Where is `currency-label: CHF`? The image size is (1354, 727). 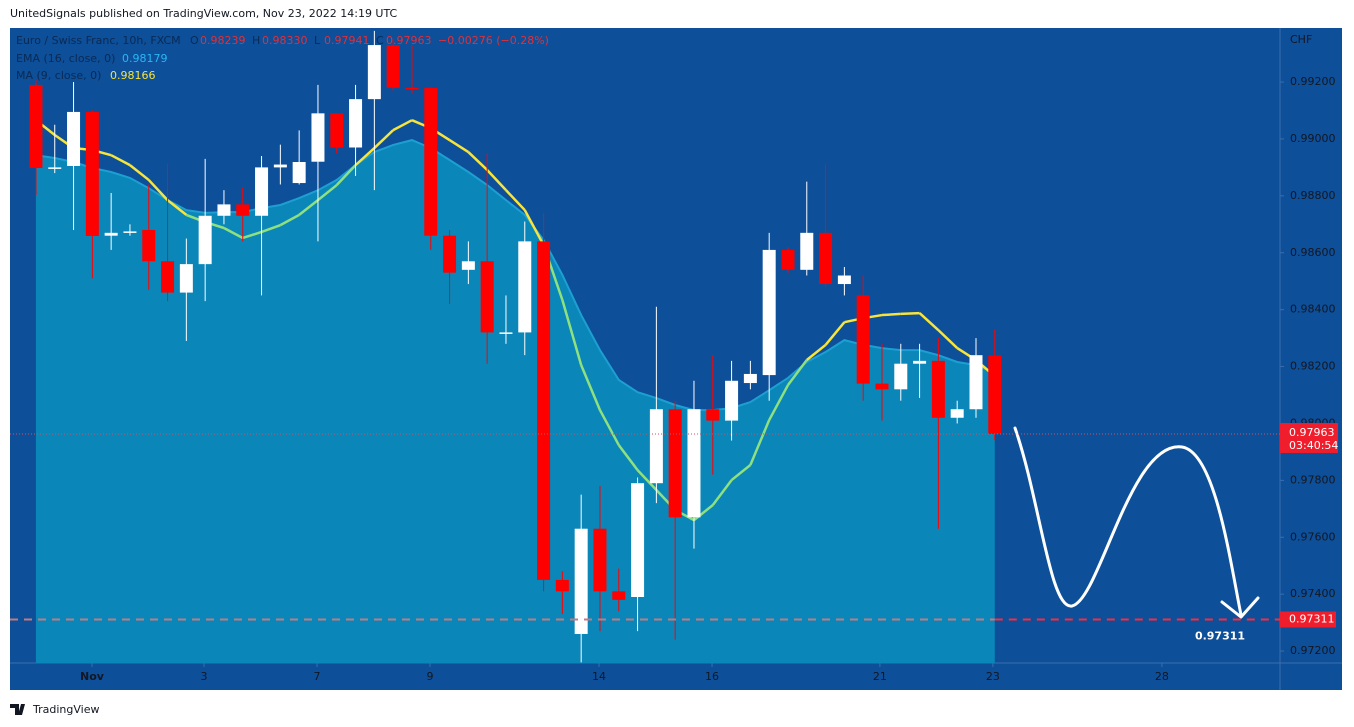
currency-label: CHF is located at coordinates (1301, 39).